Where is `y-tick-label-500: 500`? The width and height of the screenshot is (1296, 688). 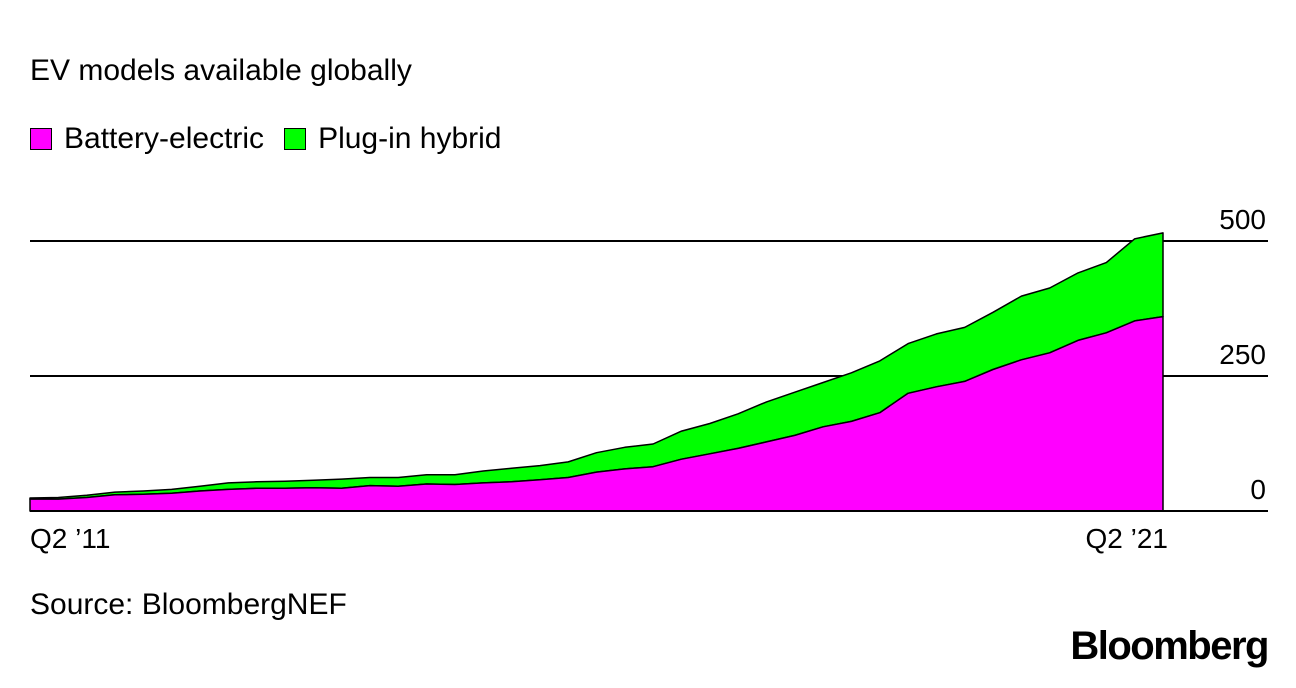 y-tick-label-500: 500 is located at coordinates (1242, 219).